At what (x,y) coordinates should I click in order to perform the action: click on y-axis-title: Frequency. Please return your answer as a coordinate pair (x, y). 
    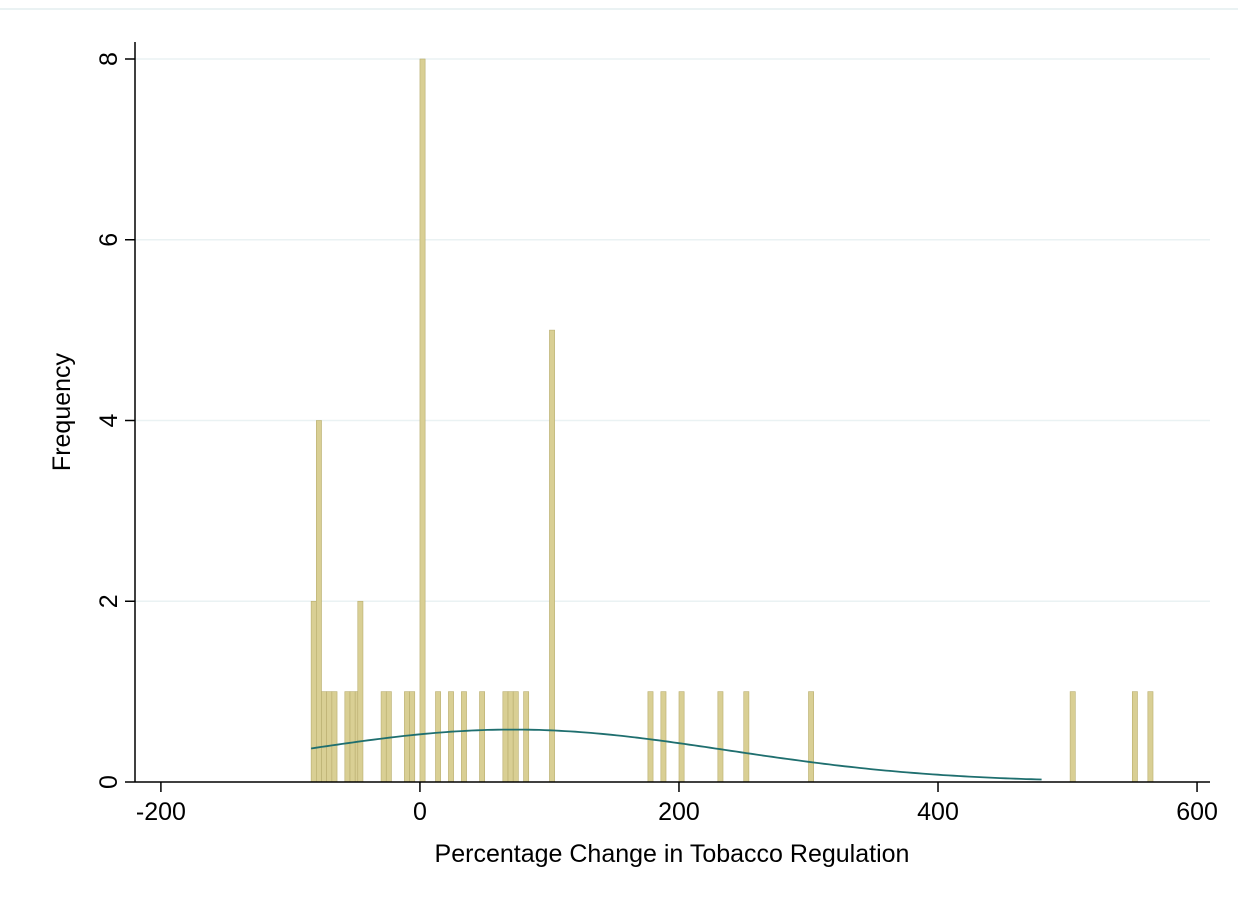
    Looking at the image, I should click on (62, 411).